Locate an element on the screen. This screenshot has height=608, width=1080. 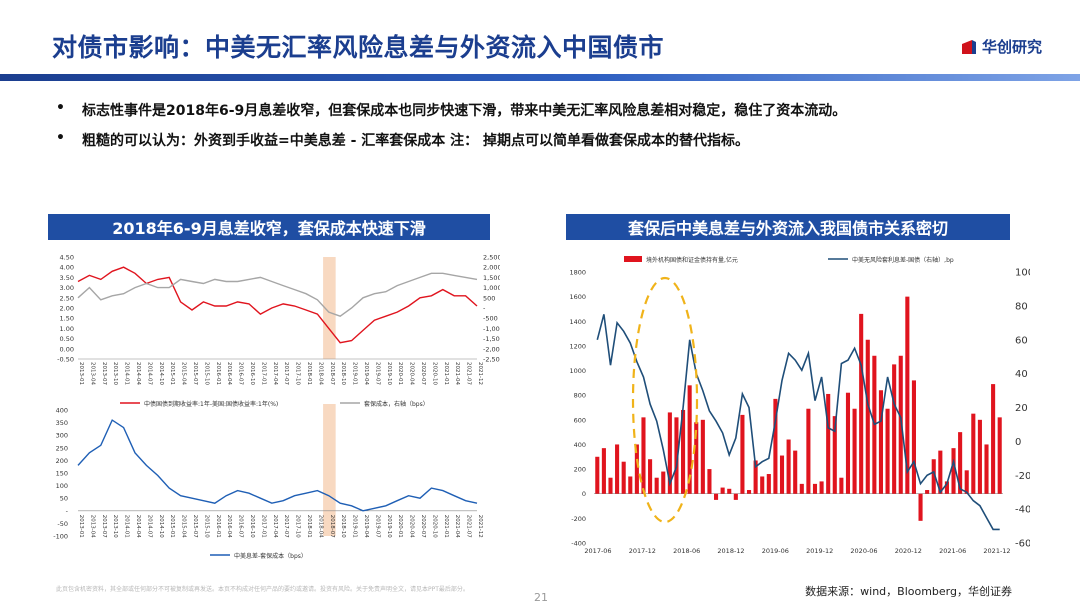
y-tick-right: 1,500 is located at coordinates (491, 278).